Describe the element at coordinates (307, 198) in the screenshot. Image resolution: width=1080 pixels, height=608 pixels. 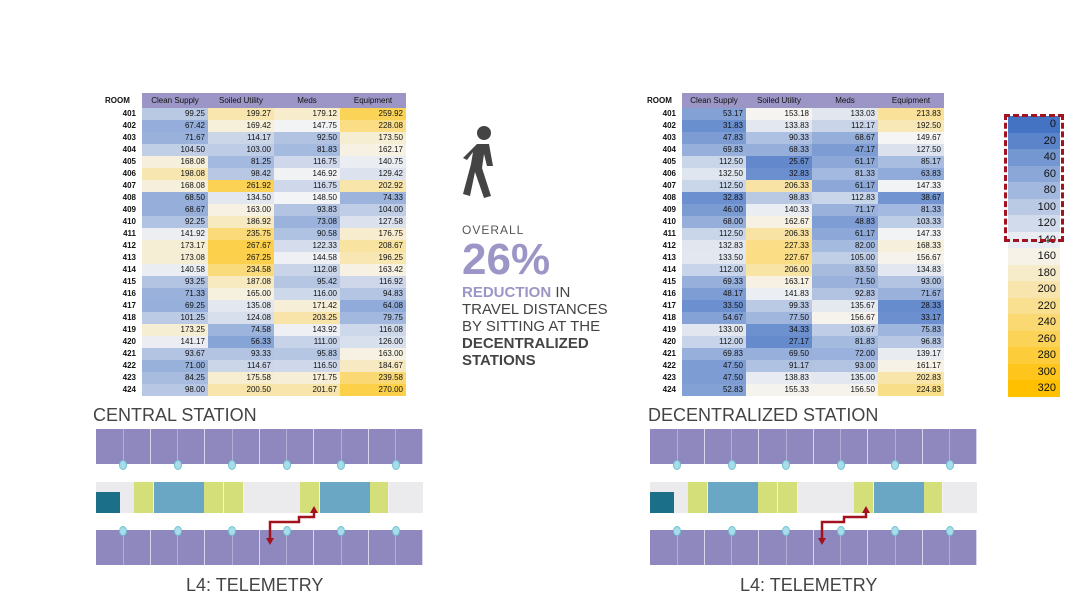
I see `distance-cell: 148.50` at that location.